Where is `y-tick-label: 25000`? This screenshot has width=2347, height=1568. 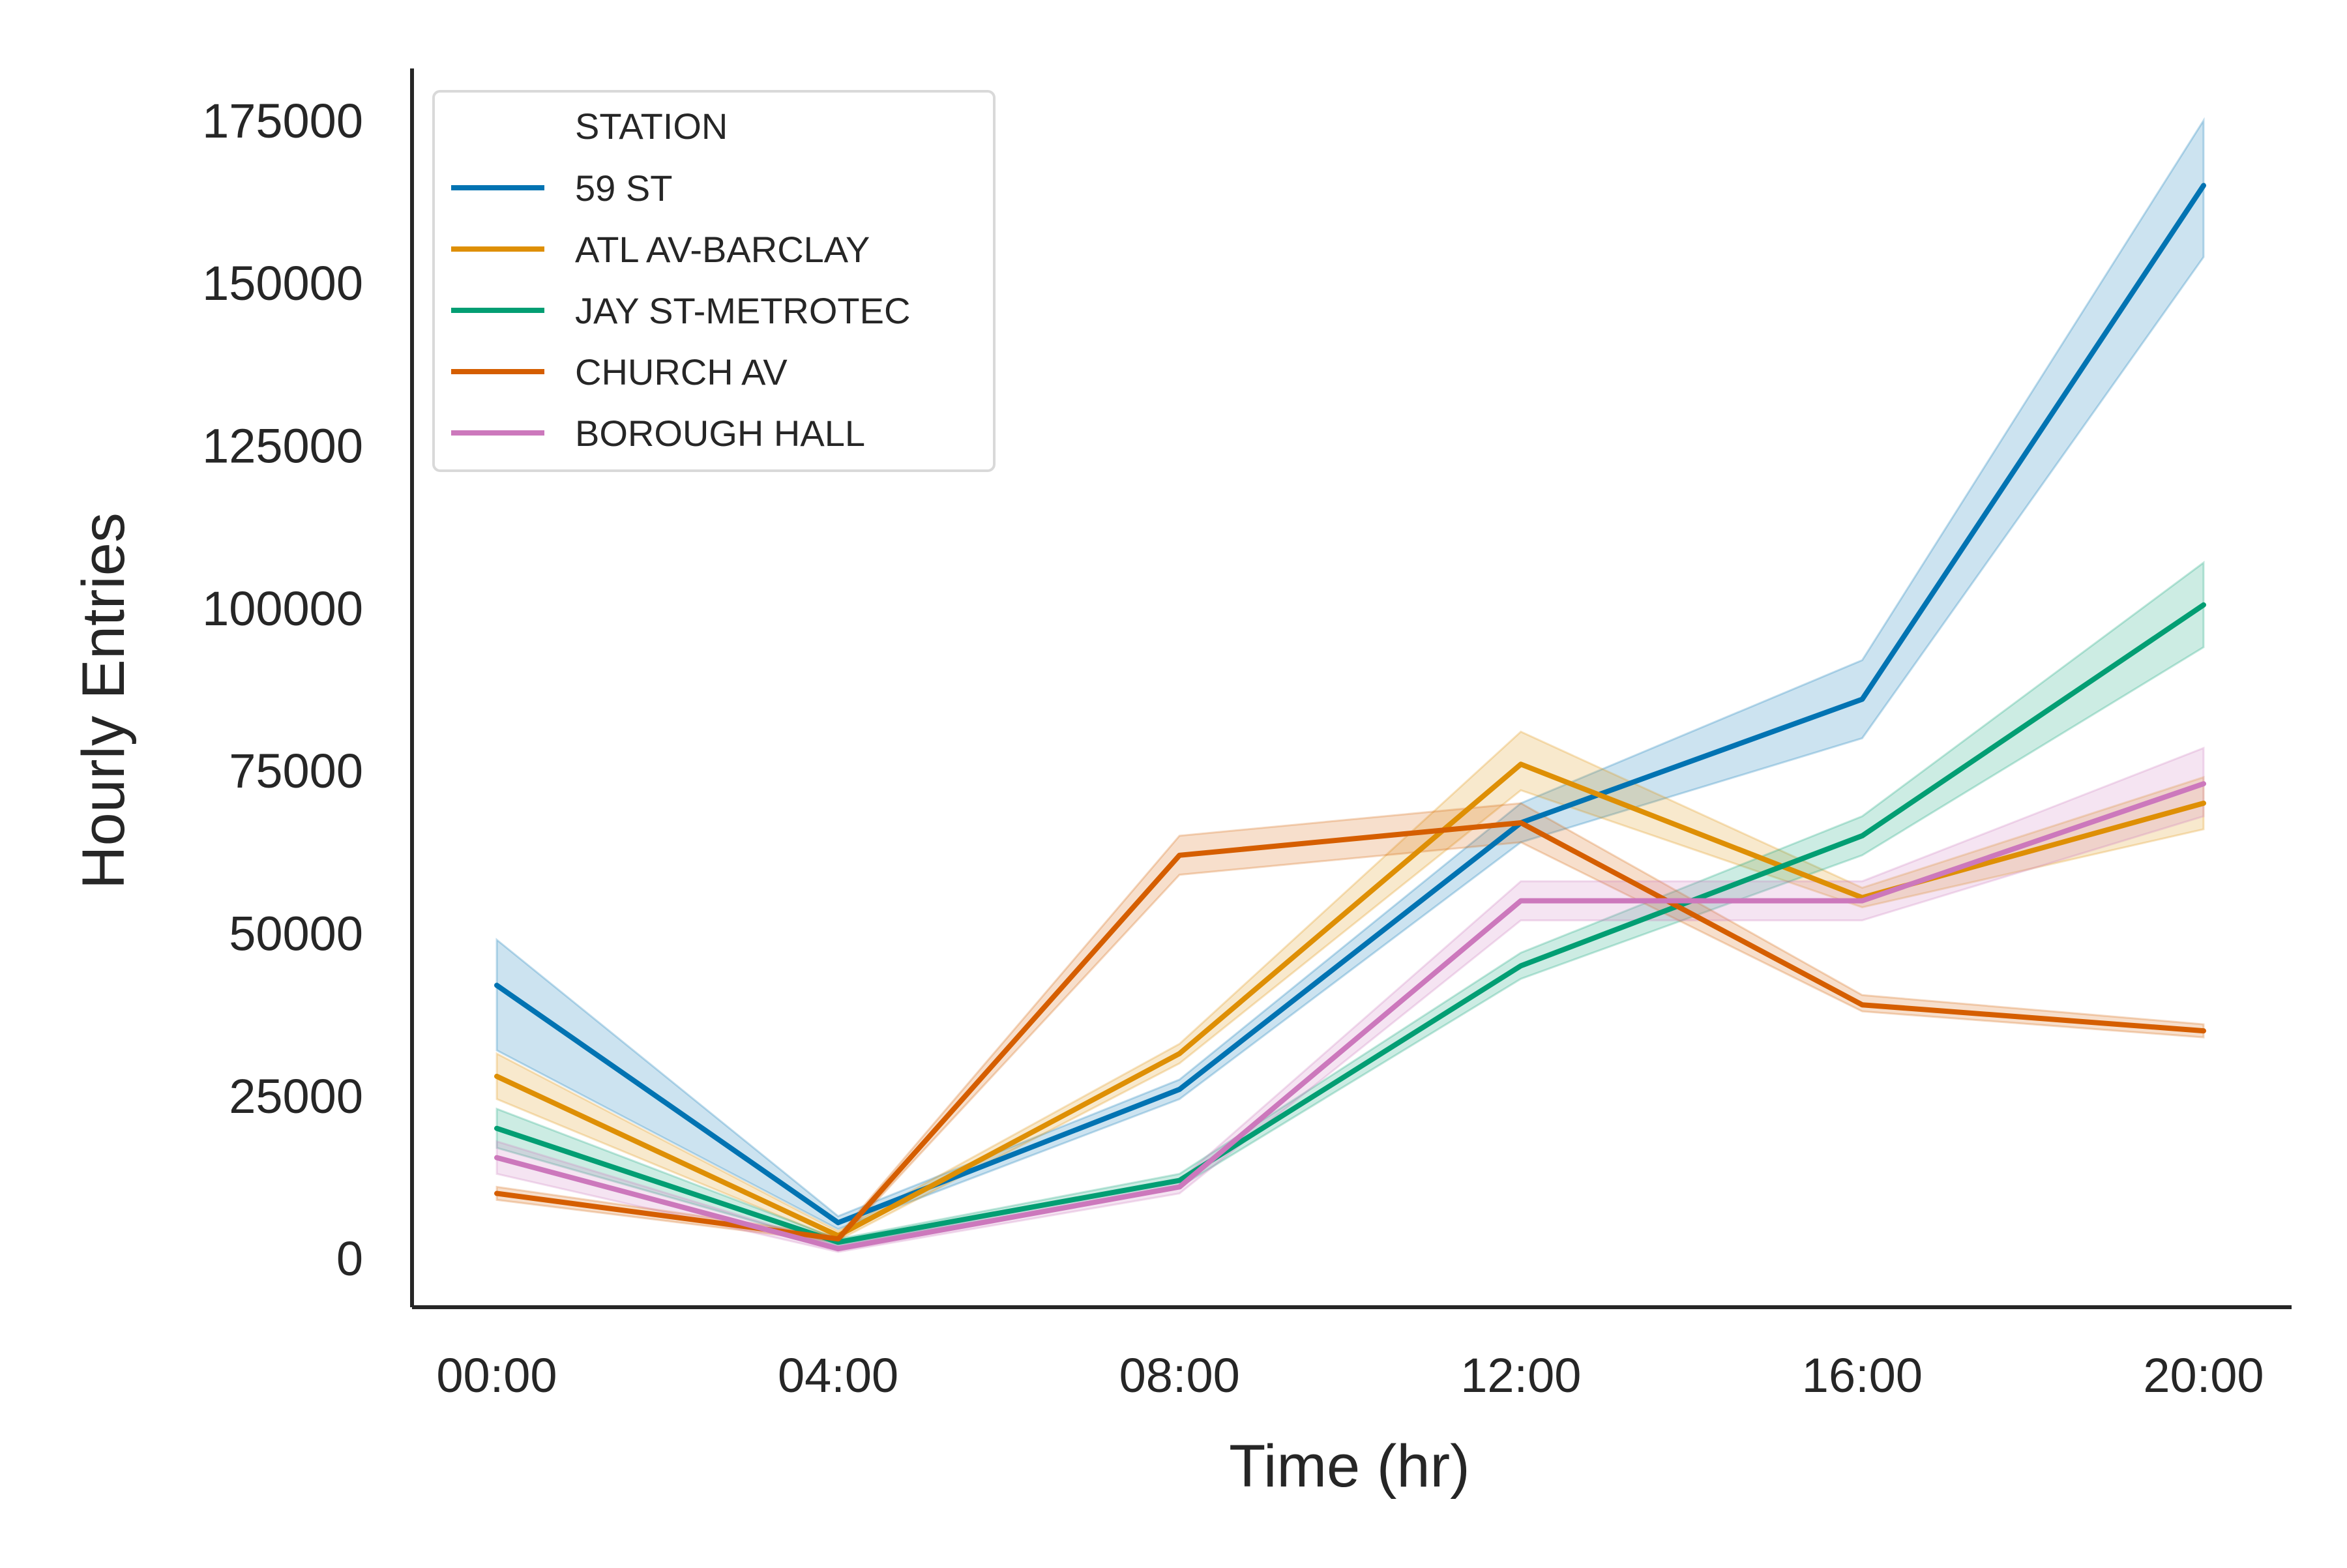 y-tick-label: 25000 is located at coordinates (296, 1096).